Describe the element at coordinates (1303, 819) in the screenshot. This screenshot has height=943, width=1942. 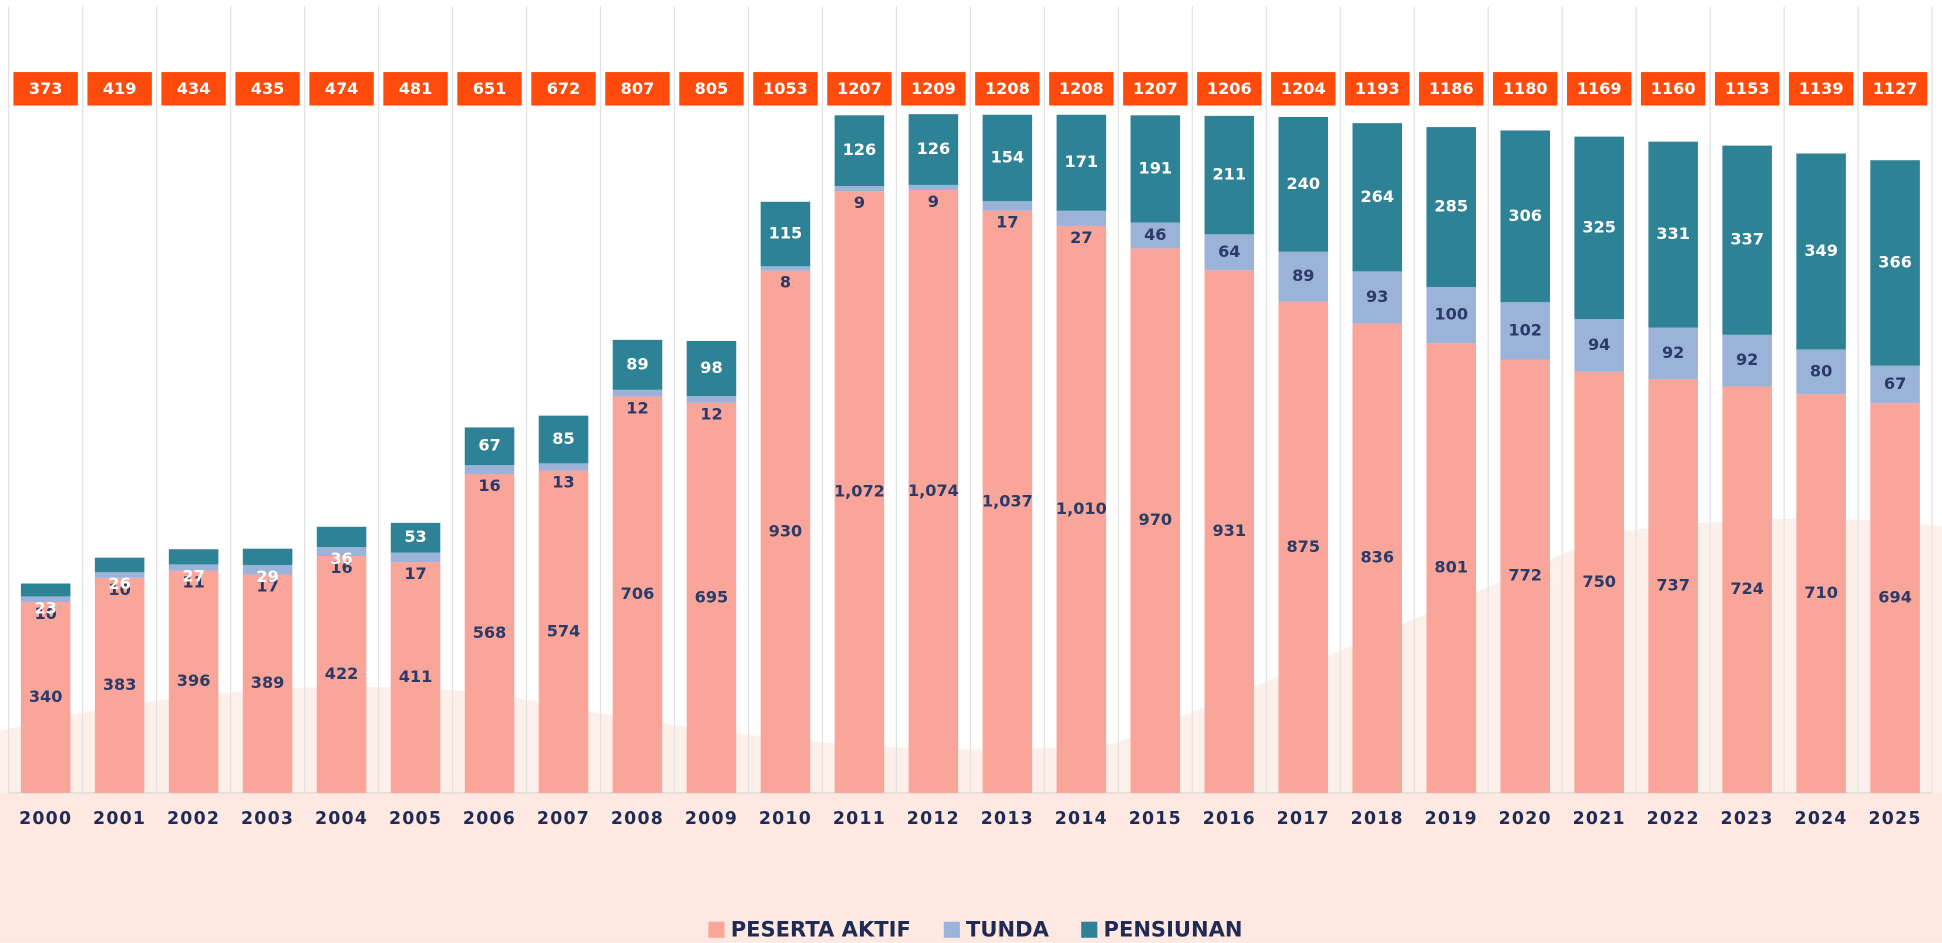
I see `x-tick-label: 2017` at that location.